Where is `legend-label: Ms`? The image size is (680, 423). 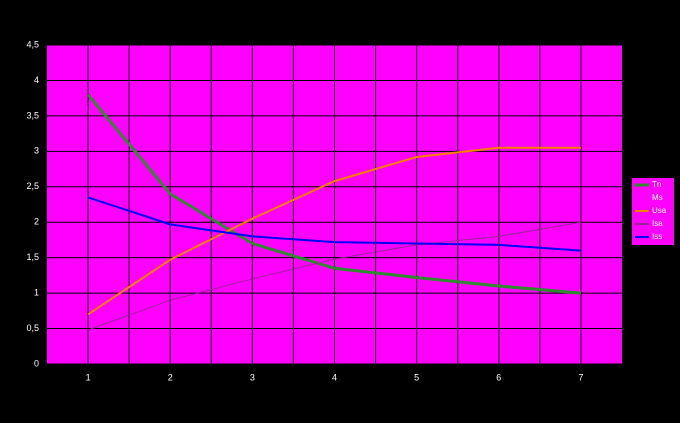 legend-label: Ms is located at coordinates (657, 197).